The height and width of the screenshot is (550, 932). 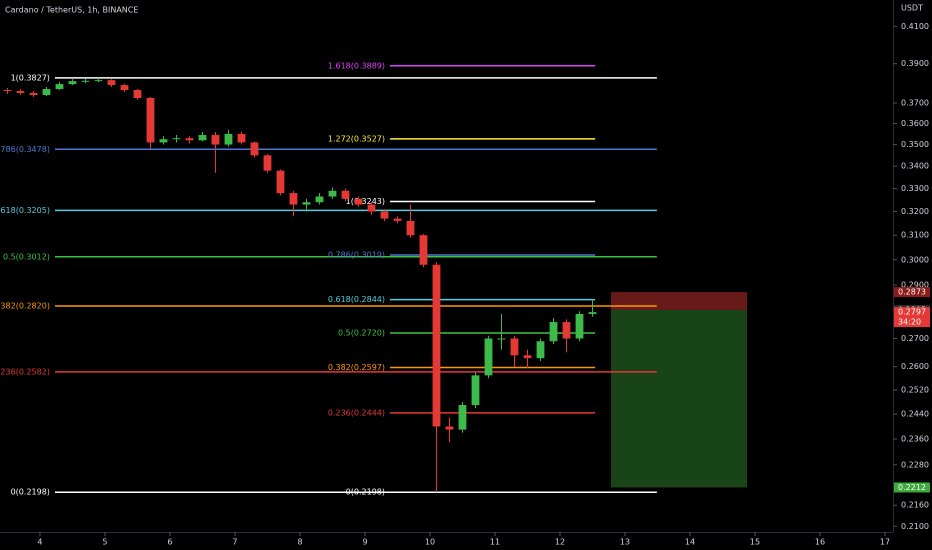 What do you see at coordinates (25, 371) in the screenshot?
I see `fib-label: 0.236(0.2582)` at bounding box center [25, 371].